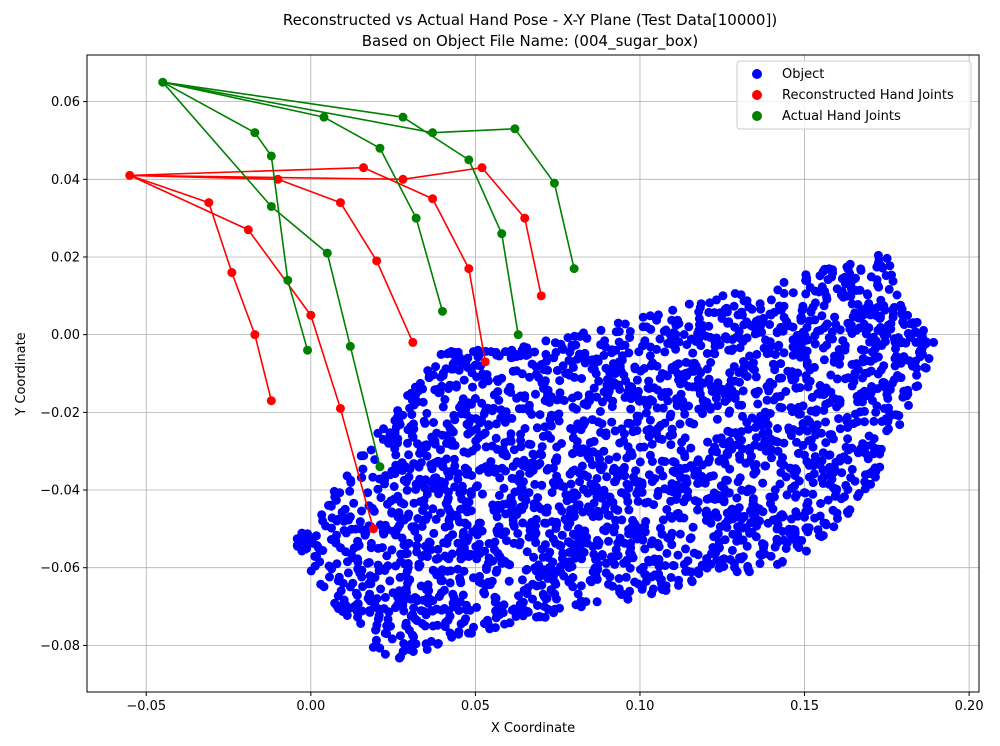  I want to click on actual-joint, so click(416, 218).